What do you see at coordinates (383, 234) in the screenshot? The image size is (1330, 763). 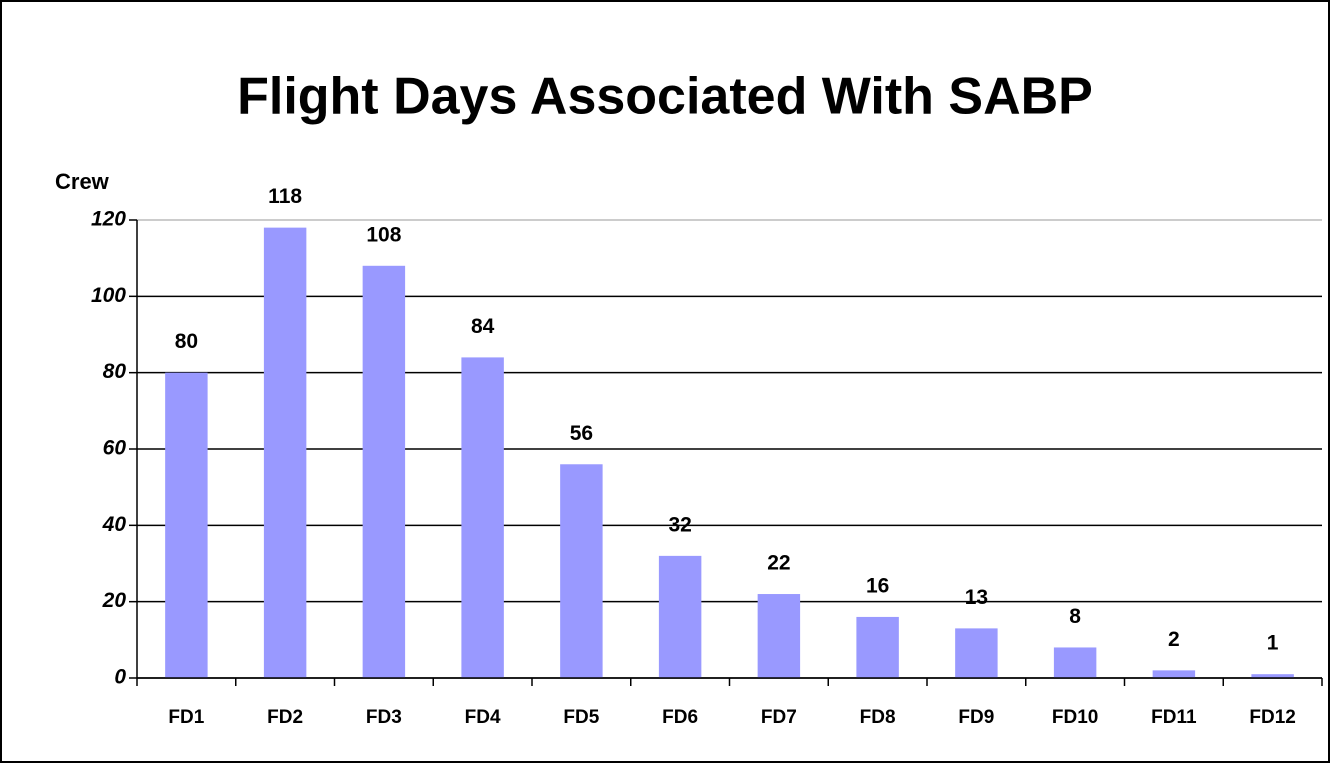 I see `data-label: 108` at bounding box center [383, 234].